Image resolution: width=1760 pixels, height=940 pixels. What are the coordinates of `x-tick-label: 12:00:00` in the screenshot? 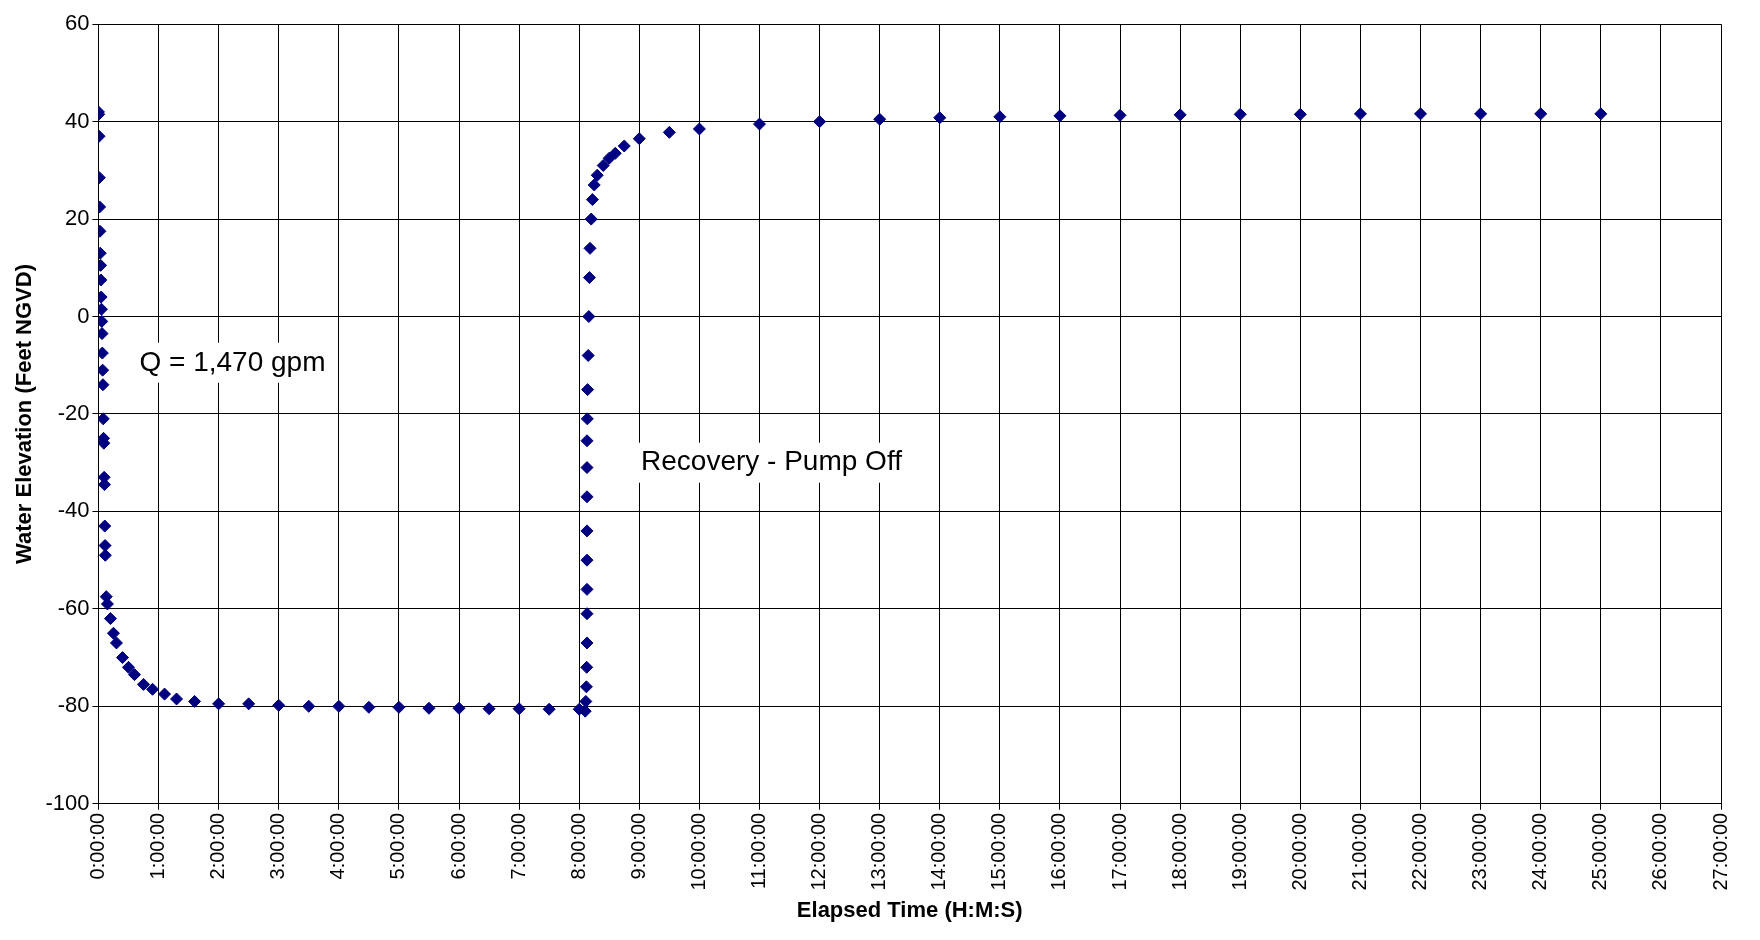 It's located at (818, 851).